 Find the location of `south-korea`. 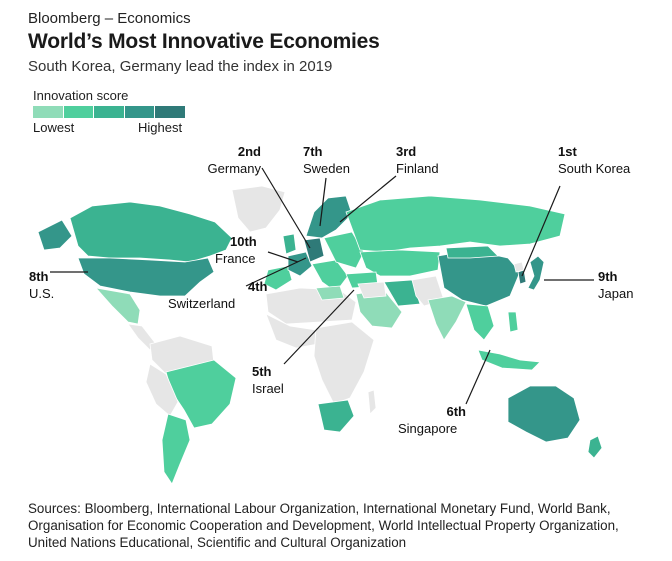

south-korea is located at coordinates (522, 277).